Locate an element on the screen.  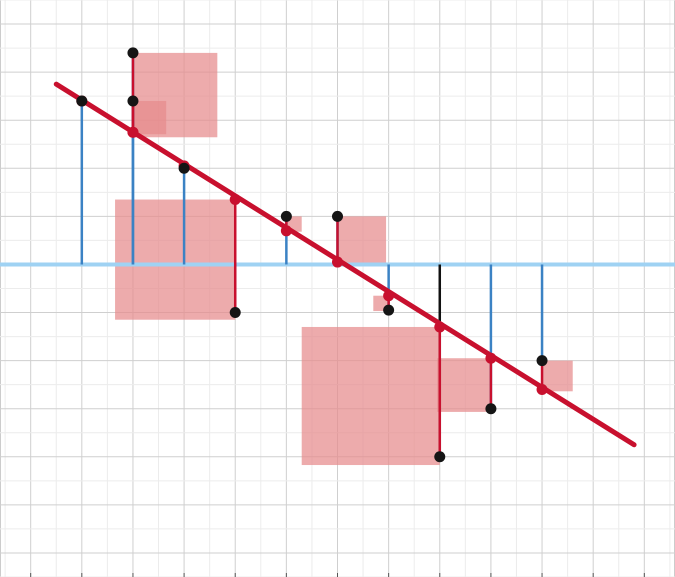
axis-ticks is located at coordinates (337, 575).